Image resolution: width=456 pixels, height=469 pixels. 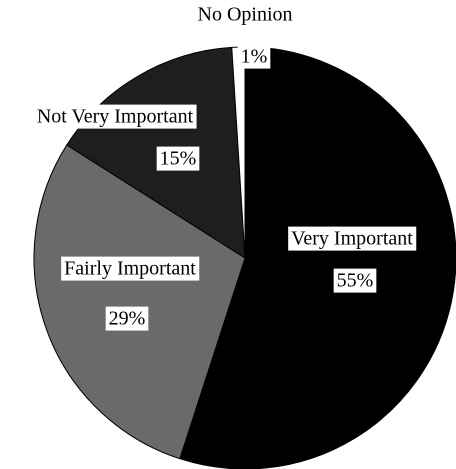 I want to click on category-label: Very Important, so click(x=352, y=239).